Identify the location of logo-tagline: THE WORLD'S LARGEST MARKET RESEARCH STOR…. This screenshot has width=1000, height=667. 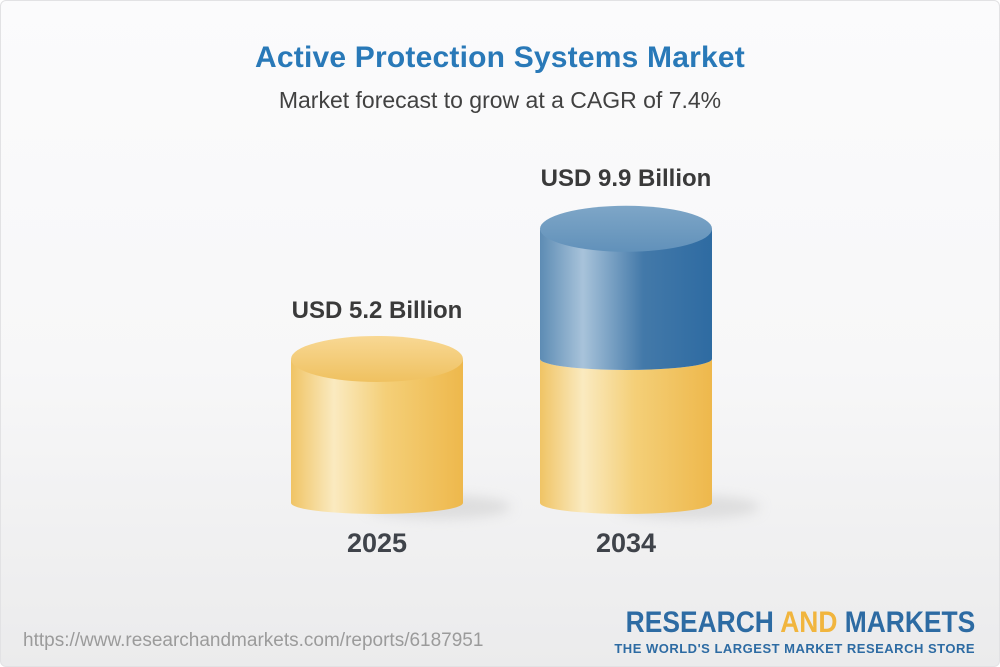
(794, 648).